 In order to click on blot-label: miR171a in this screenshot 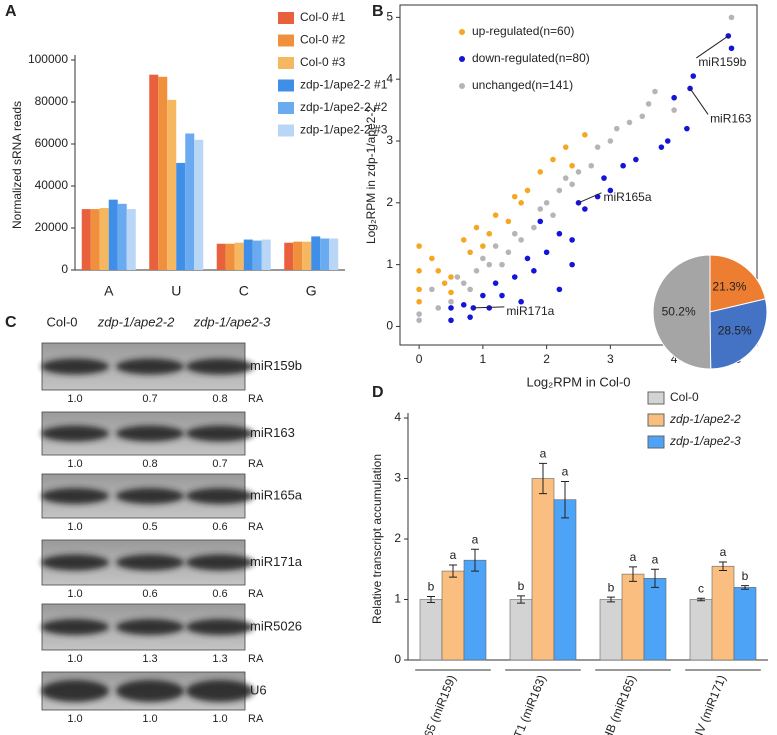, I will do `click(276, 561)`.